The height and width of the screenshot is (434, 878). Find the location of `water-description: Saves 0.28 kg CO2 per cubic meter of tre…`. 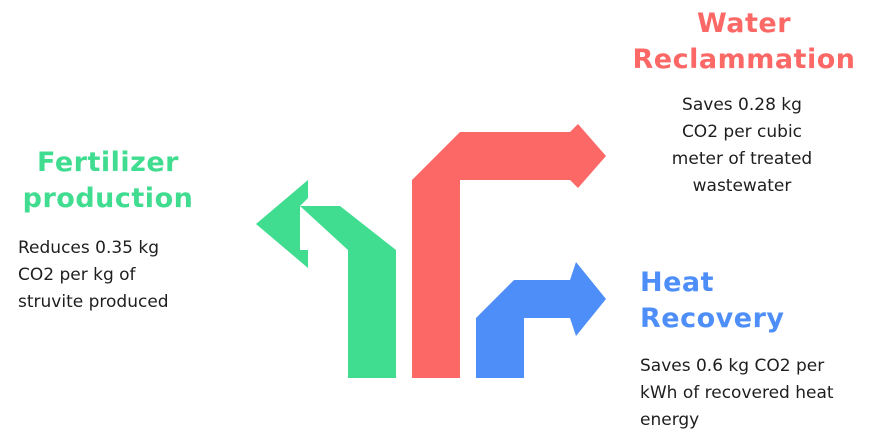

water-description: Saves 0.28 kg CO2 per cubic meter of tre… is located at coordinates (742, 146).